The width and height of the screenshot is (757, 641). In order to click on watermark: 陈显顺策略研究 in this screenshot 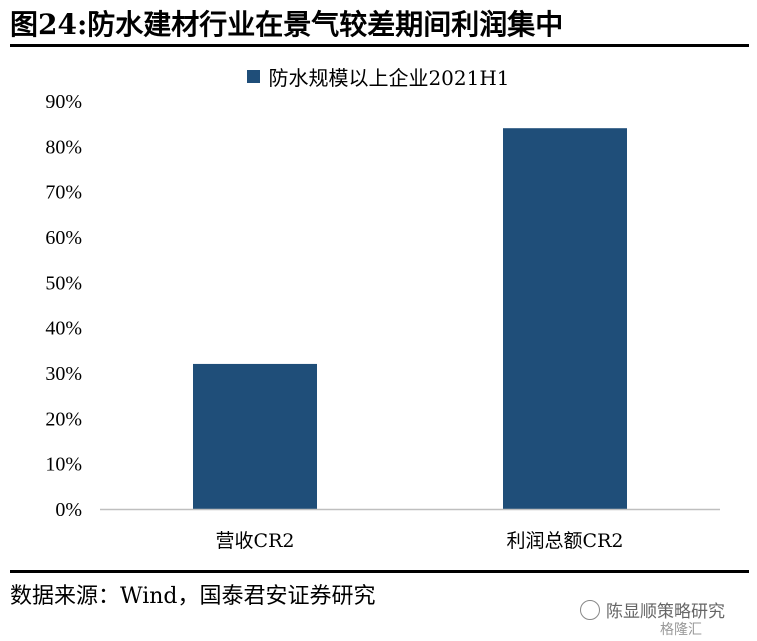, I will do `click(652, 609)`.